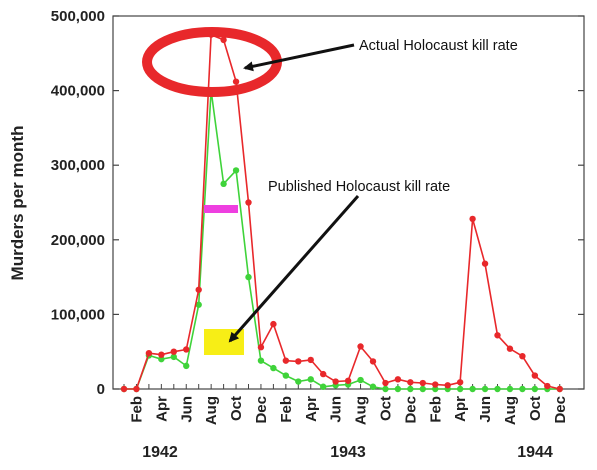 This screenshot has height=470, width=597. What do you see at coordinates (438, 46) in the screenshot?
I see `actual-rate-label: Actual Holocaust kill rate` at bounding box center [438, 46].